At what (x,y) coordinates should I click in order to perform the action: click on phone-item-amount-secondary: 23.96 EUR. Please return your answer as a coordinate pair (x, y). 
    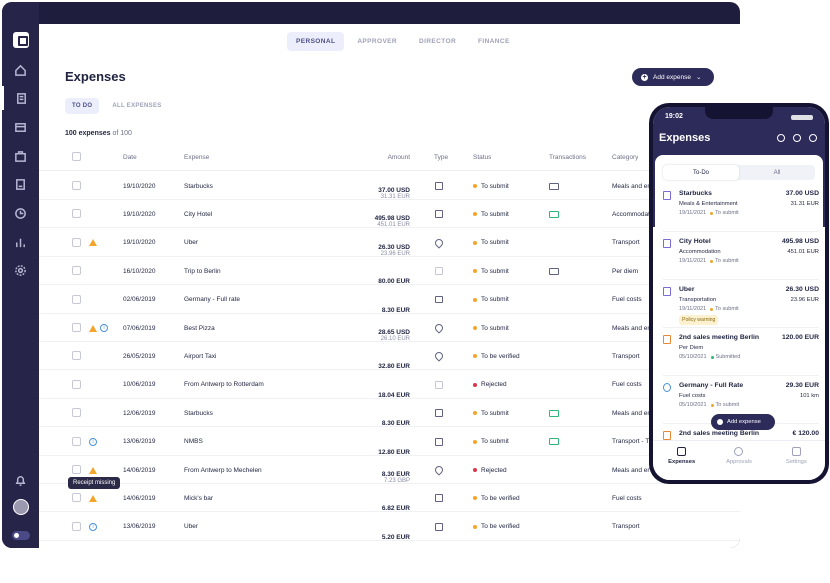
    Looking at the image, I should click on (804, 300).